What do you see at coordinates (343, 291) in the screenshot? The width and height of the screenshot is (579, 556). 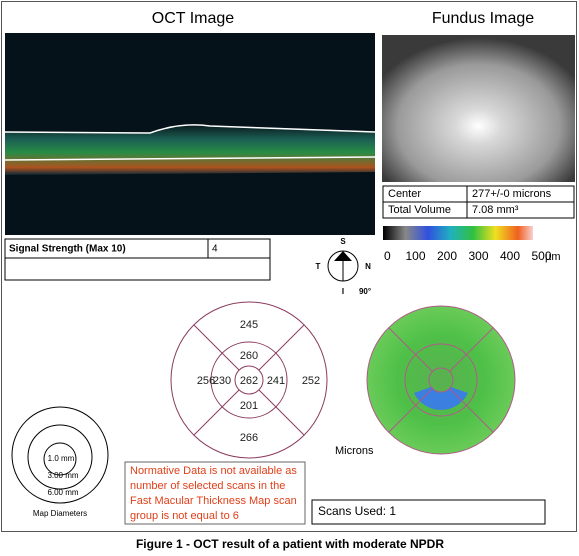 I see `compass-i: I` at bounding box center [343, 291].